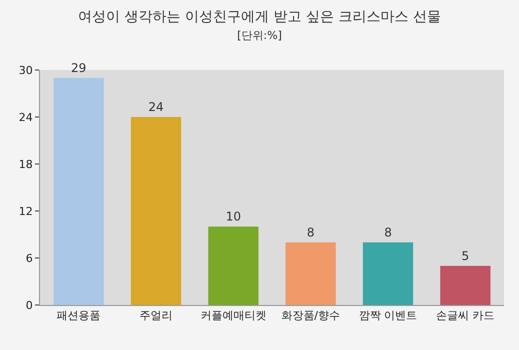 Image resolution: width=519 pixels, height=350 pixels. What do you see at coordinates (310, 315) in the screenshot?
I see `x-tick-label: 화장품/향수` at bounding box center [310, 315].